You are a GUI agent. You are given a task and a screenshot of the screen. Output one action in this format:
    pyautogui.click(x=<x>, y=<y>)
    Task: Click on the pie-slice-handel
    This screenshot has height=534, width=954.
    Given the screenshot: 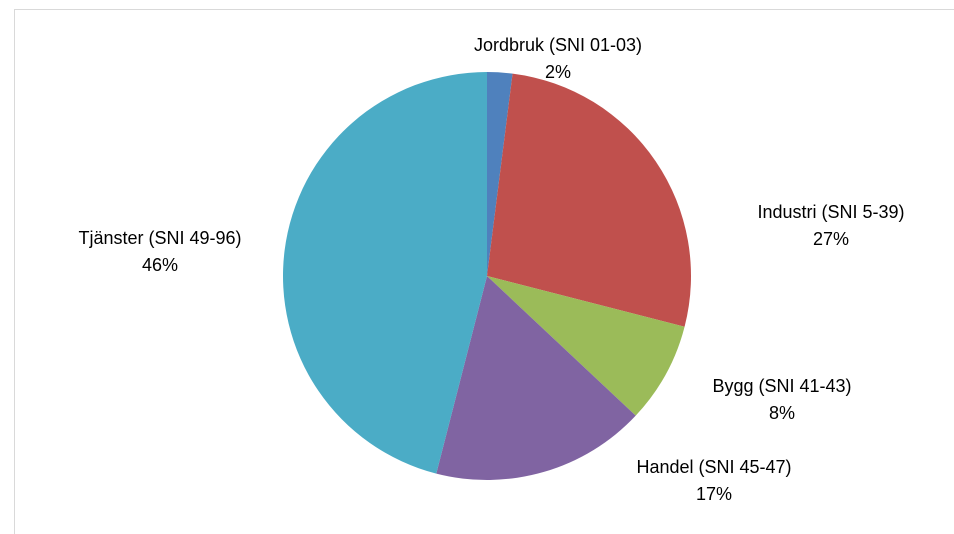 What is the action you would take?
    pyautogui.click(x=536, y=378)
    